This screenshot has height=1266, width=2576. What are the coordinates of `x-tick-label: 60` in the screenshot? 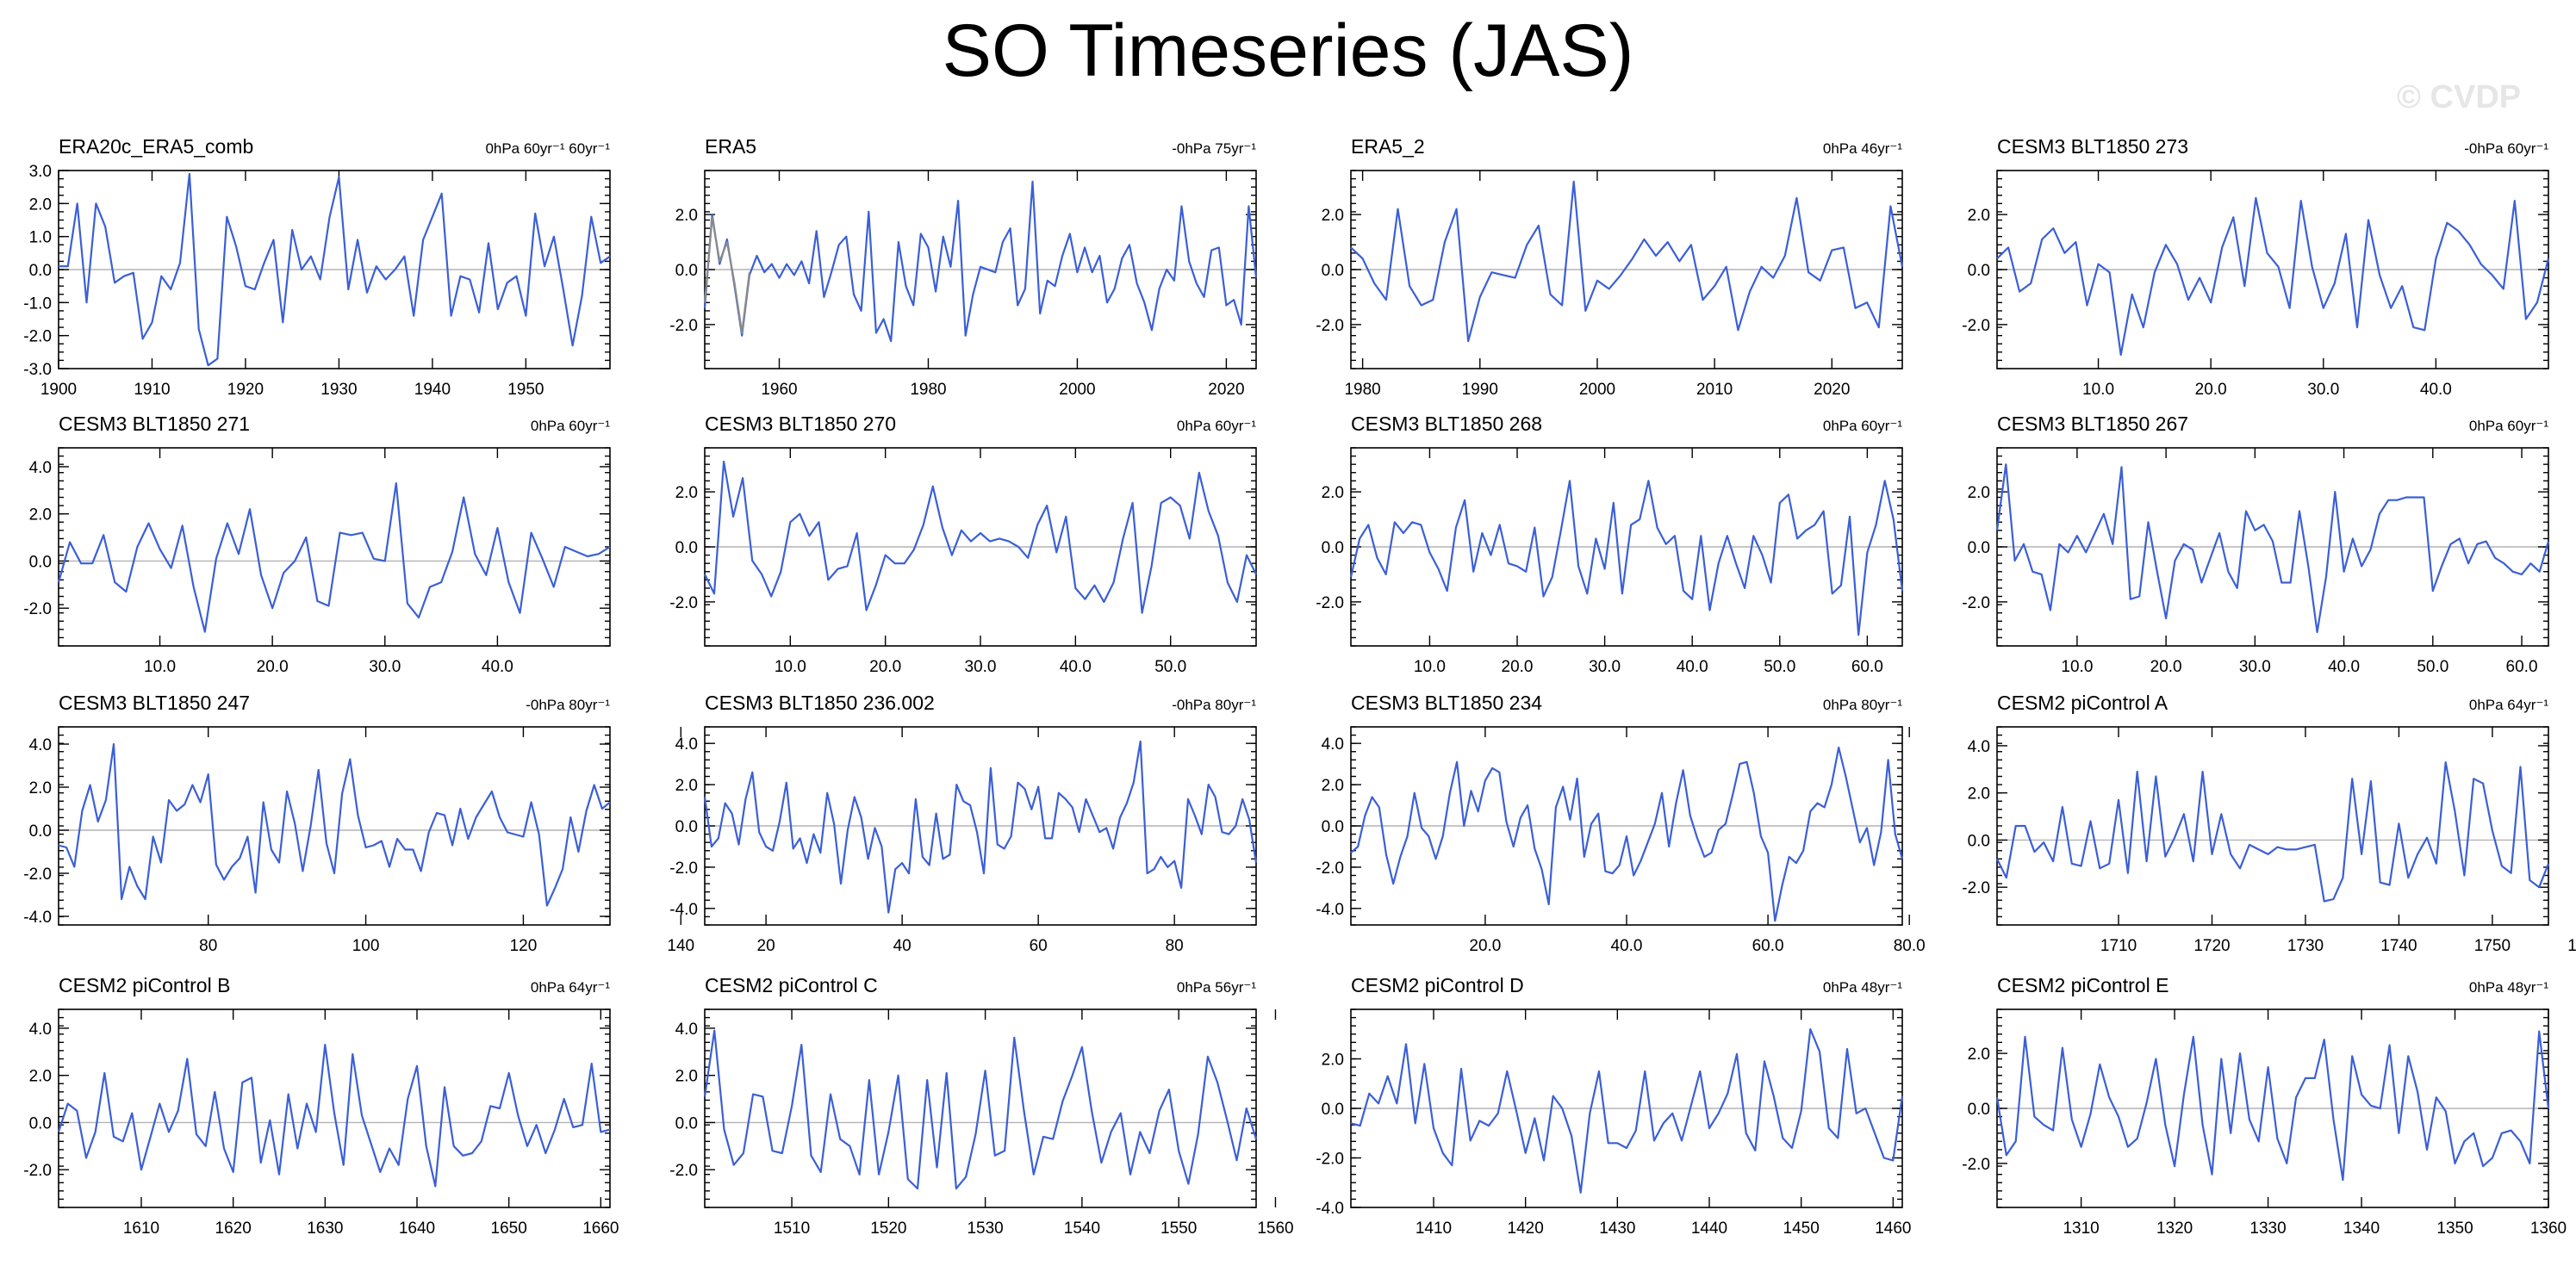 It's located at (1039, 946).